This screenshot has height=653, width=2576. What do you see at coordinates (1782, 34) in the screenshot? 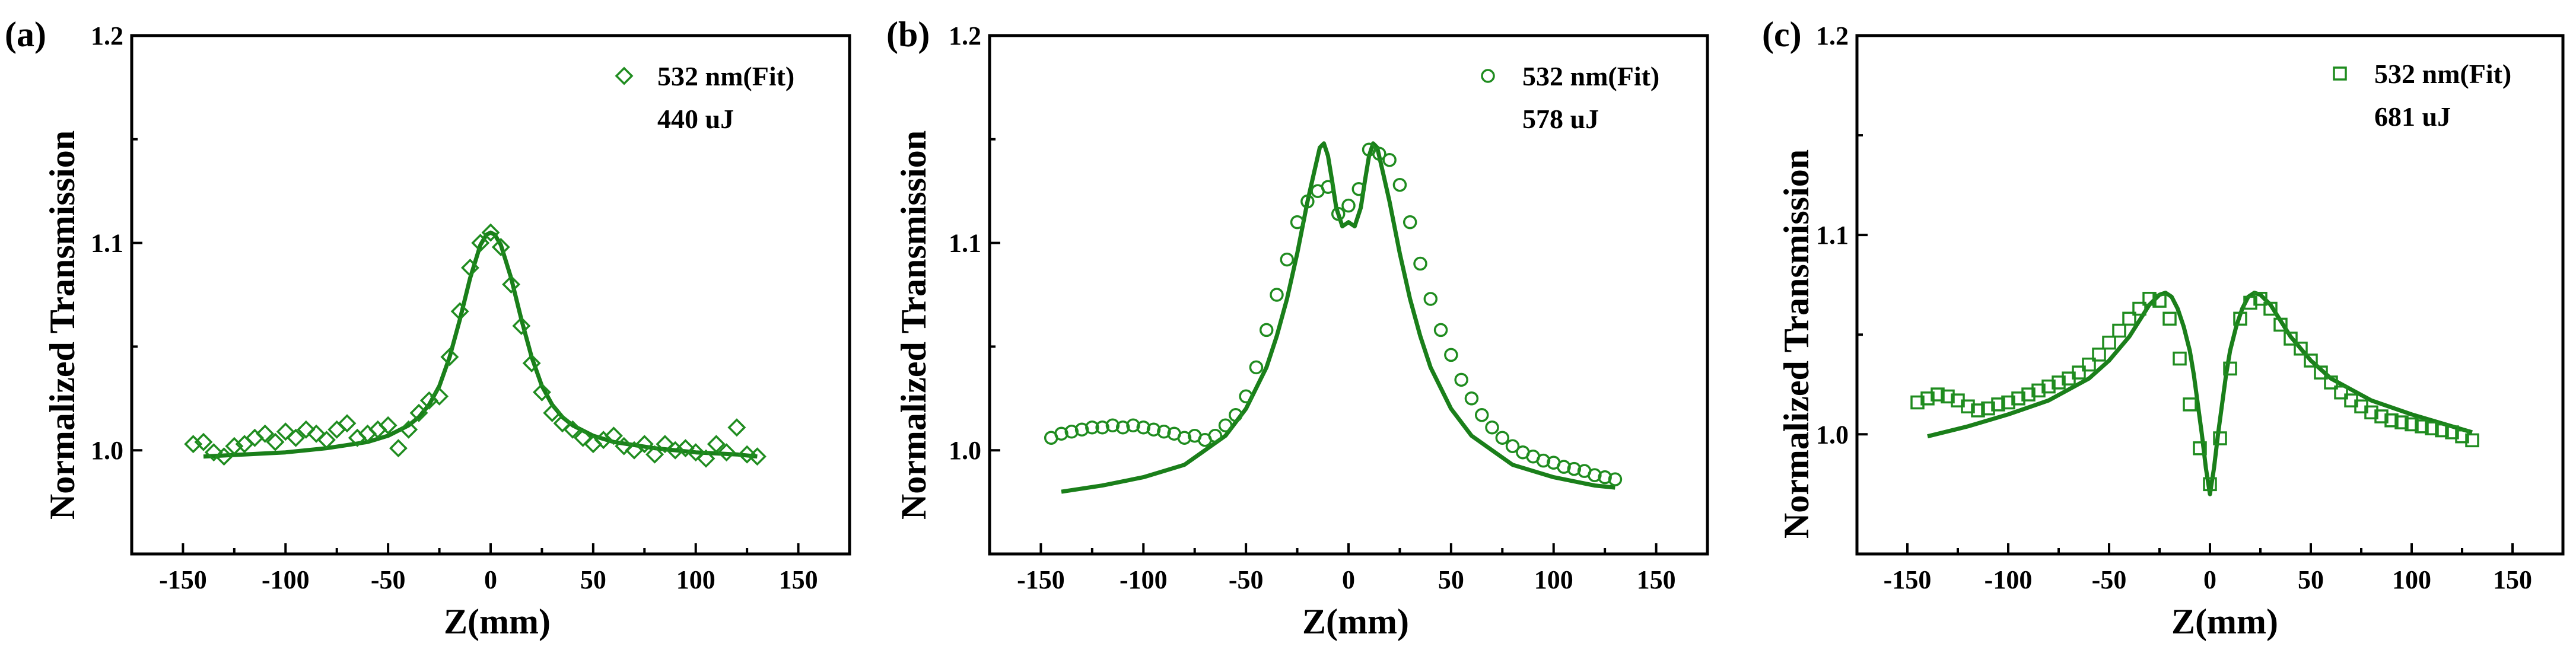
I see `panel-label-c: (c)` at bounding box center [1782, 34].